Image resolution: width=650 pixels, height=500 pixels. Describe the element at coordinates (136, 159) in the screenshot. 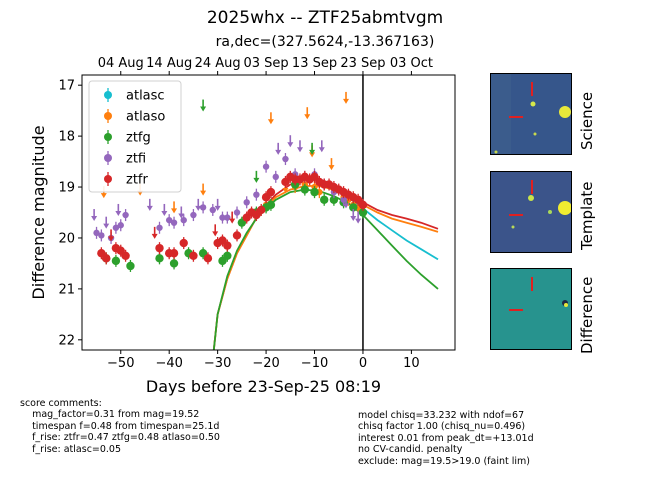

I see `legend-label-ztfi: ztfi` at that location.